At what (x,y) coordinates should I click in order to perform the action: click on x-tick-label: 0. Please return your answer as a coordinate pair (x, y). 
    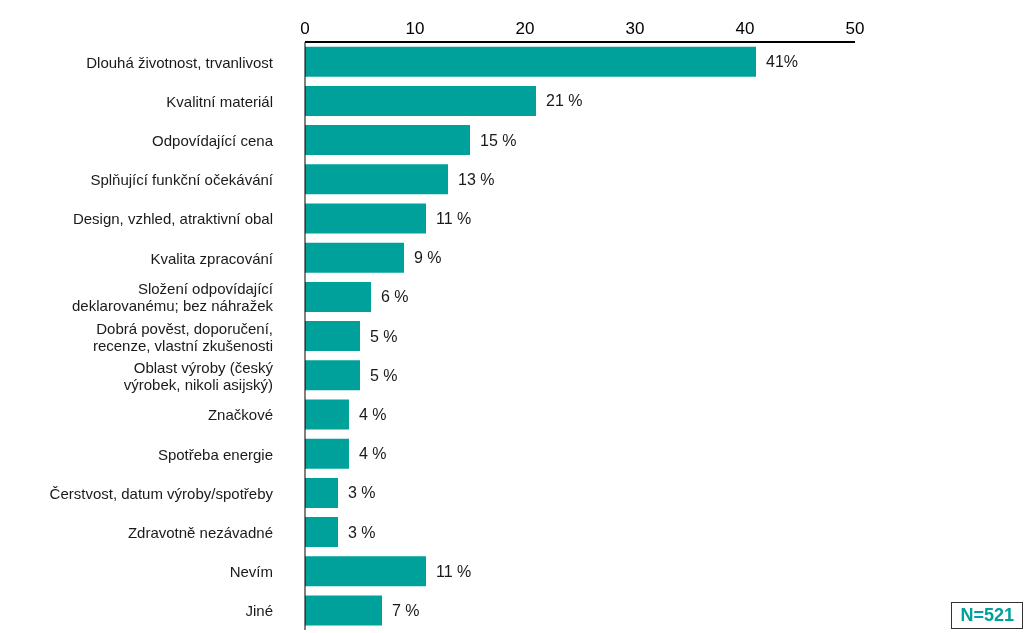
    Looking at the image, I should click on (305, 28).